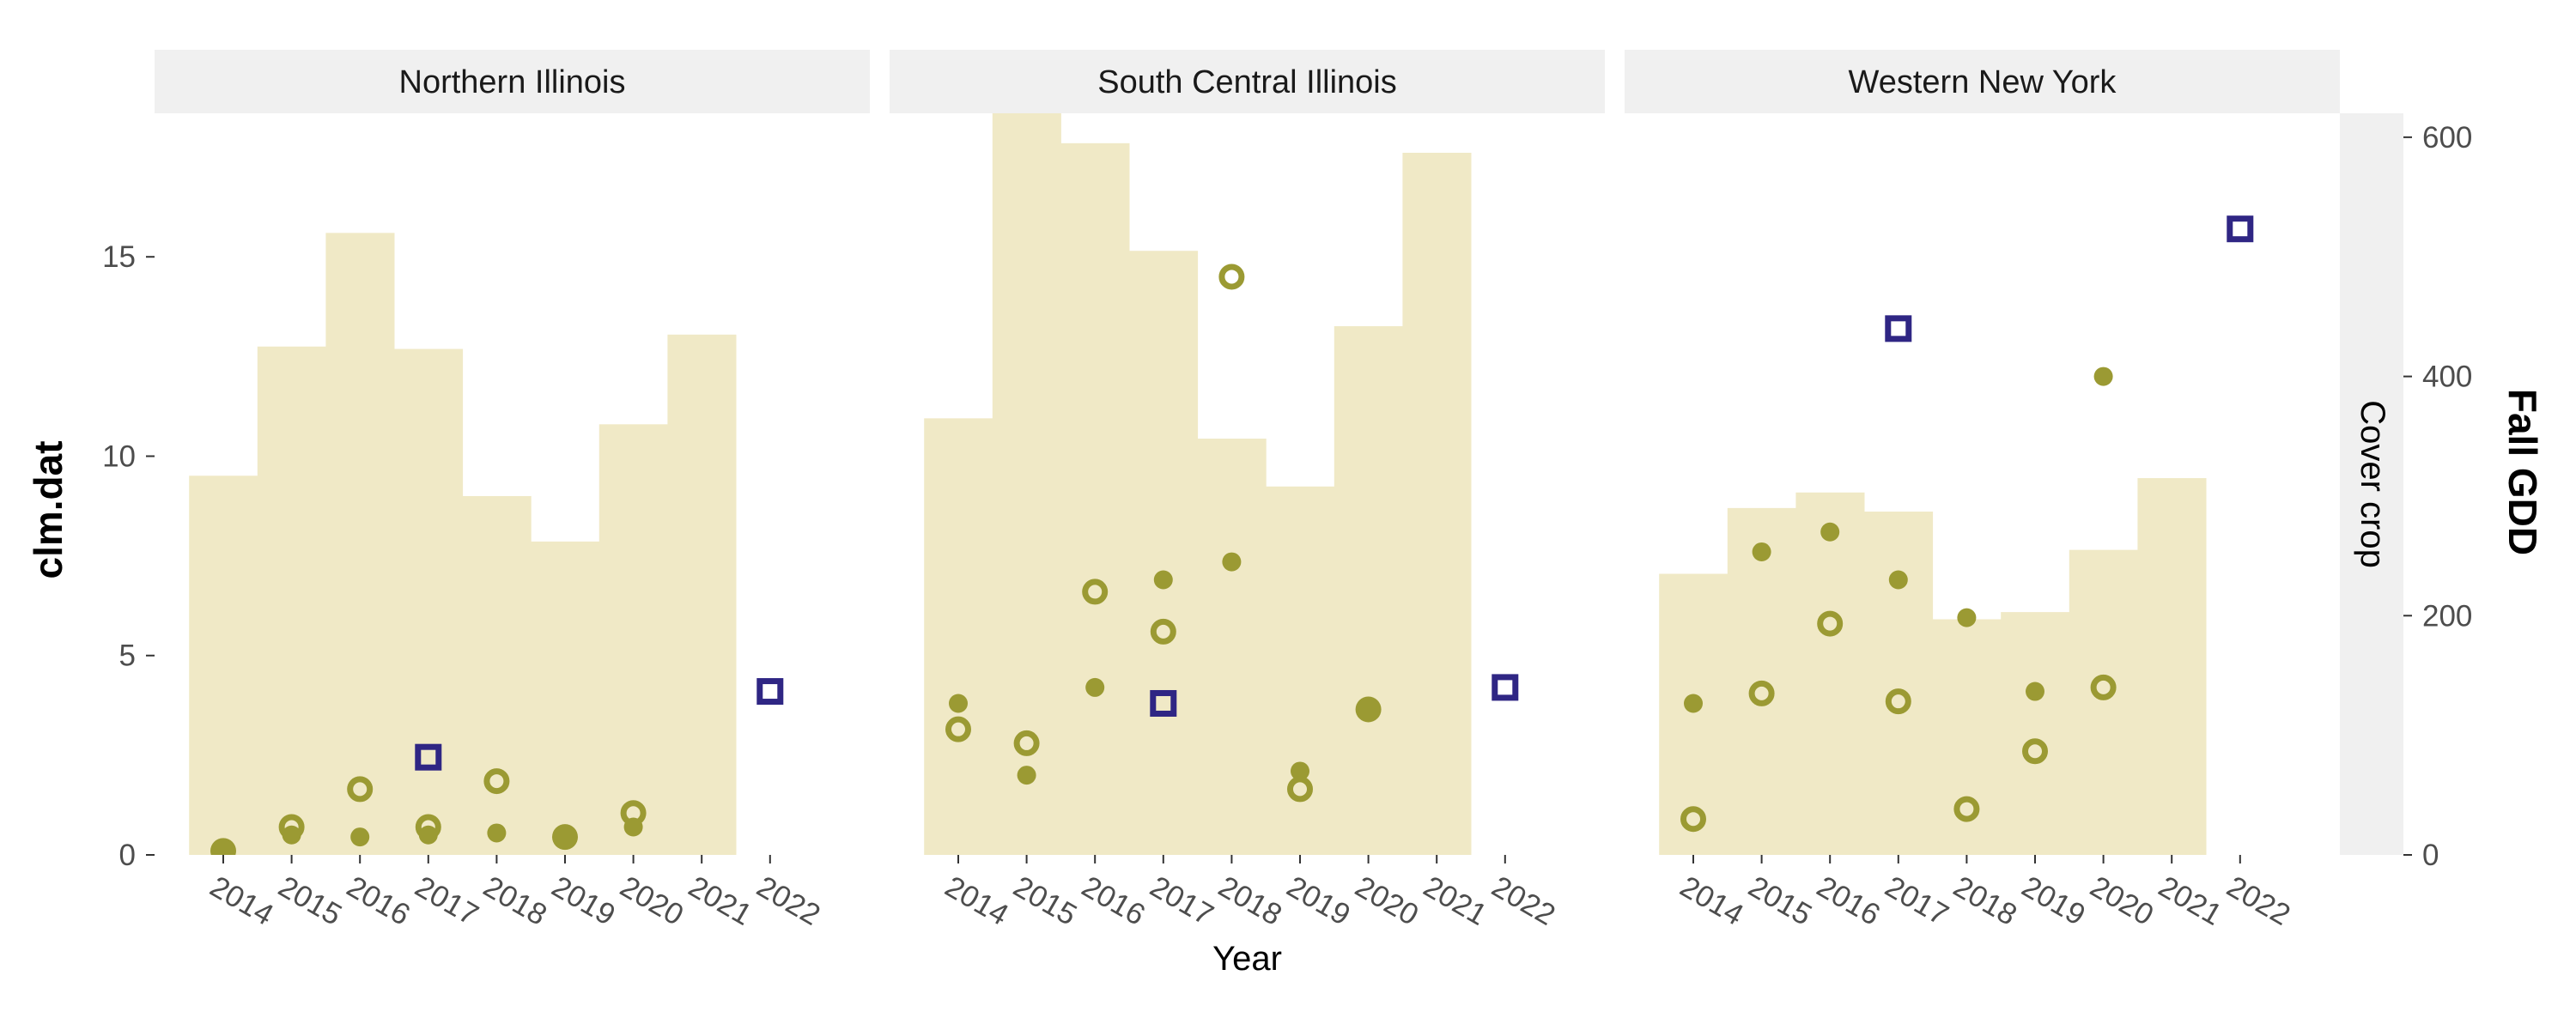 This screenshot has height=1030, width=2576. Describe the element at coordinates (2437, 496) in the screenshot. I see `right-y-axis: 0 200 400 600` at that location.